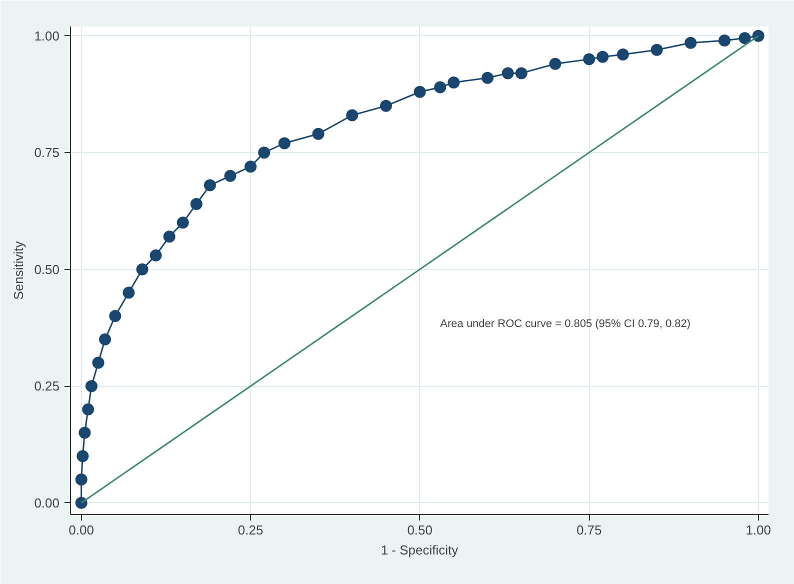 The width and height of the screenshot is (794, 584). I want to click on y-tick-label: 1.00, so click(47, 36).